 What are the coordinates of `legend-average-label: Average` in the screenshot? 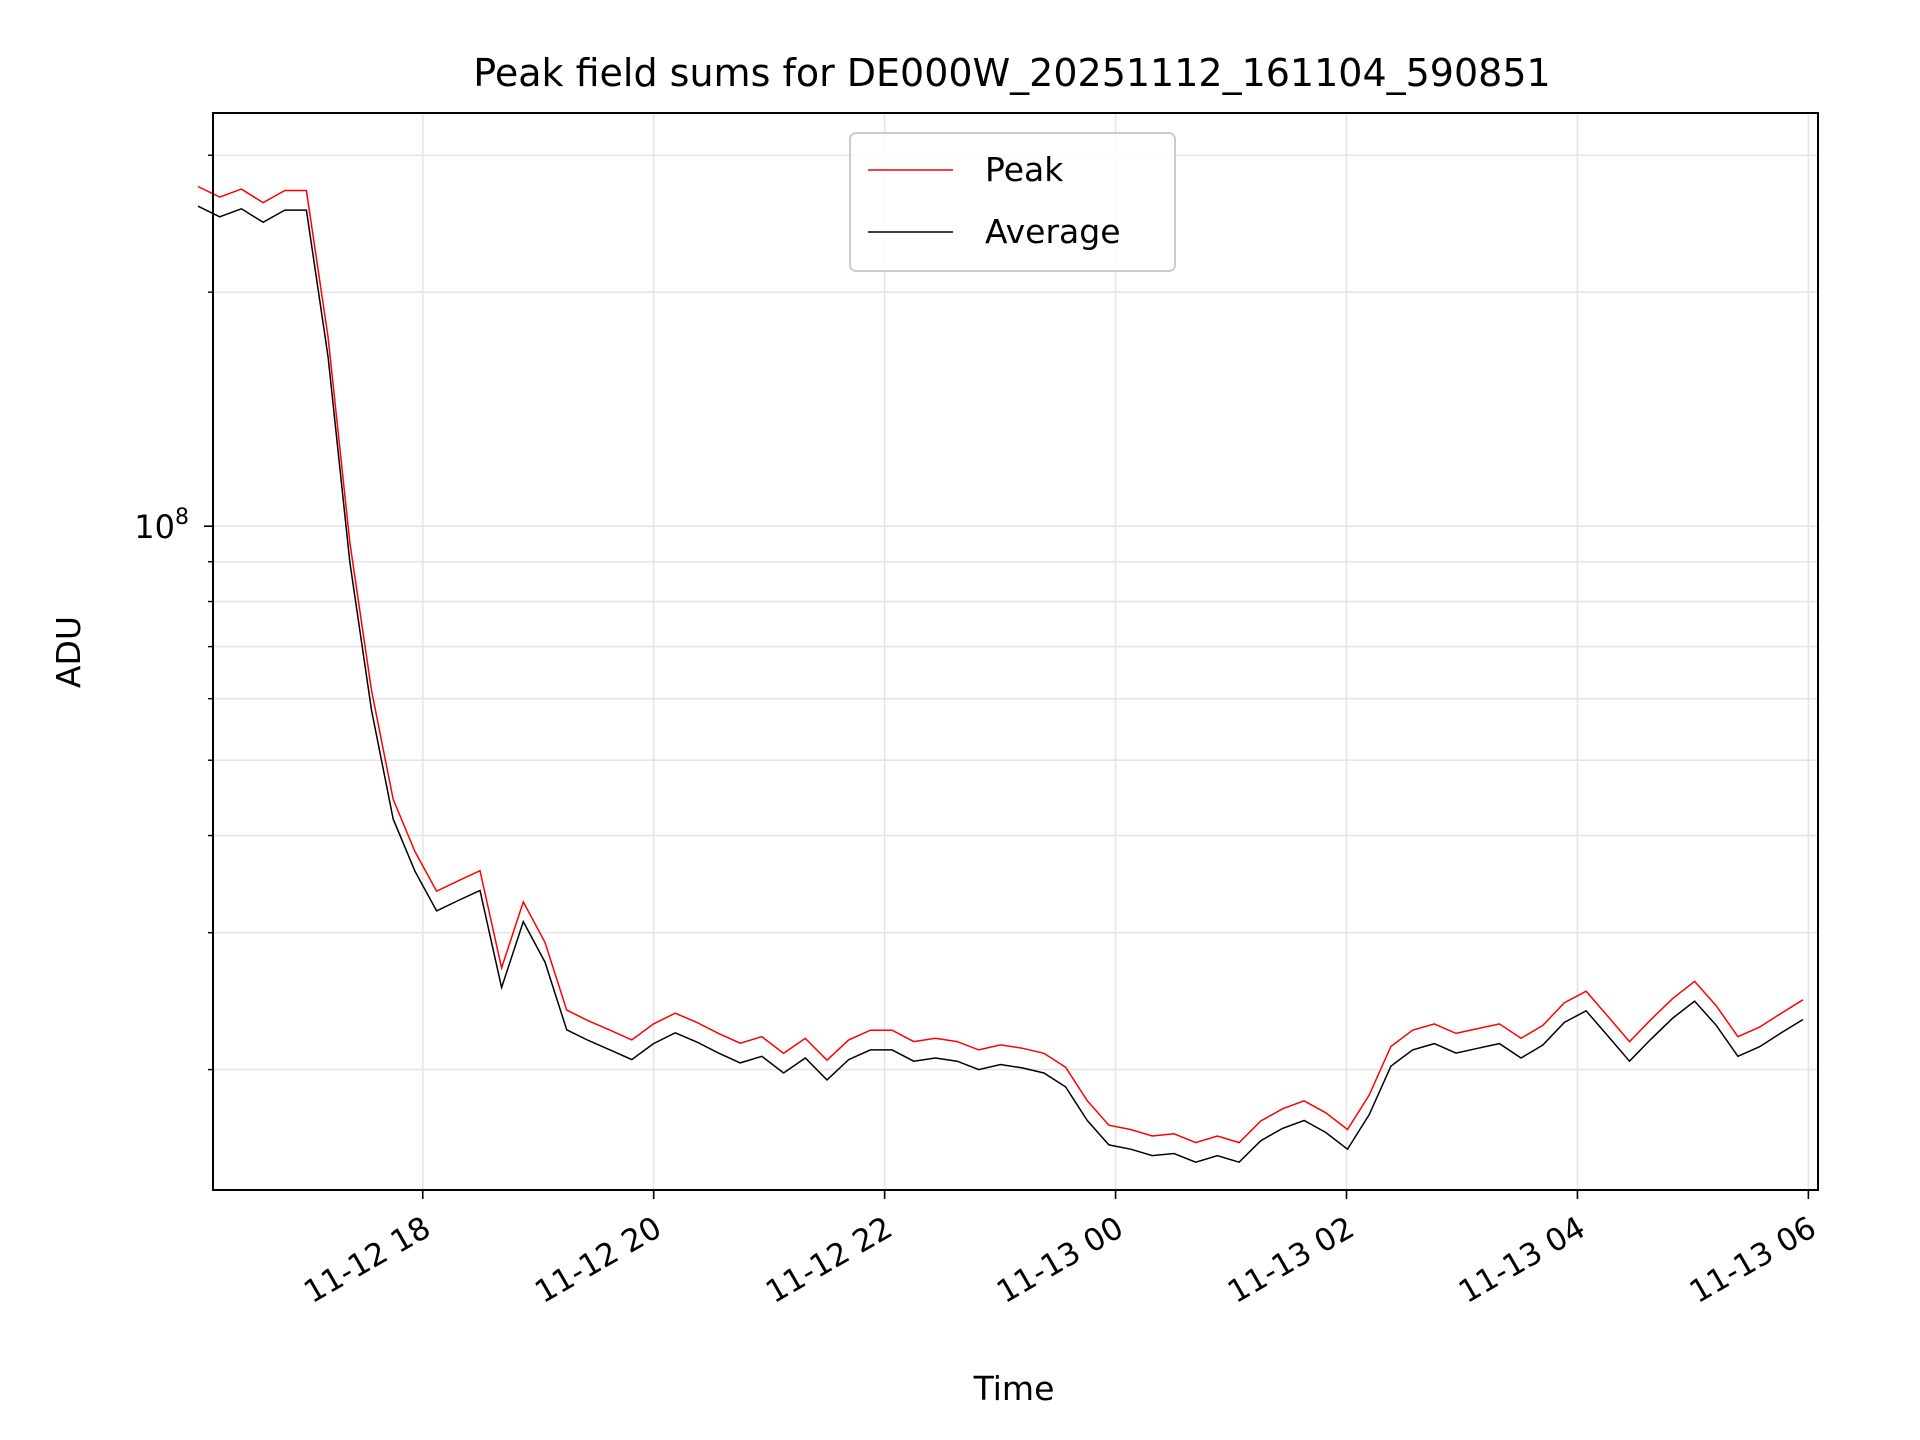 It's located at (1053, 231).